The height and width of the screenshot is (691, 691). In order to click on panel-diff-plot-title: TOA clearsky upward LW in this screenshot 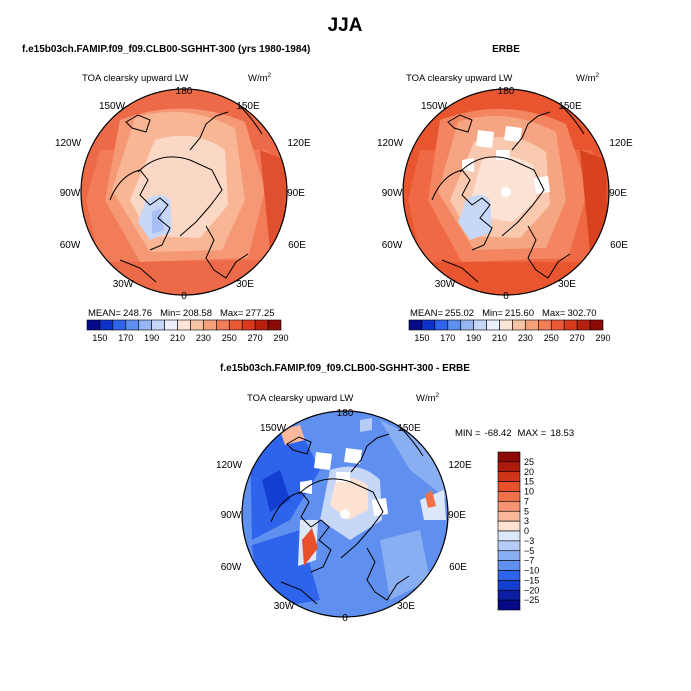, I will do `click(300, 398)`.